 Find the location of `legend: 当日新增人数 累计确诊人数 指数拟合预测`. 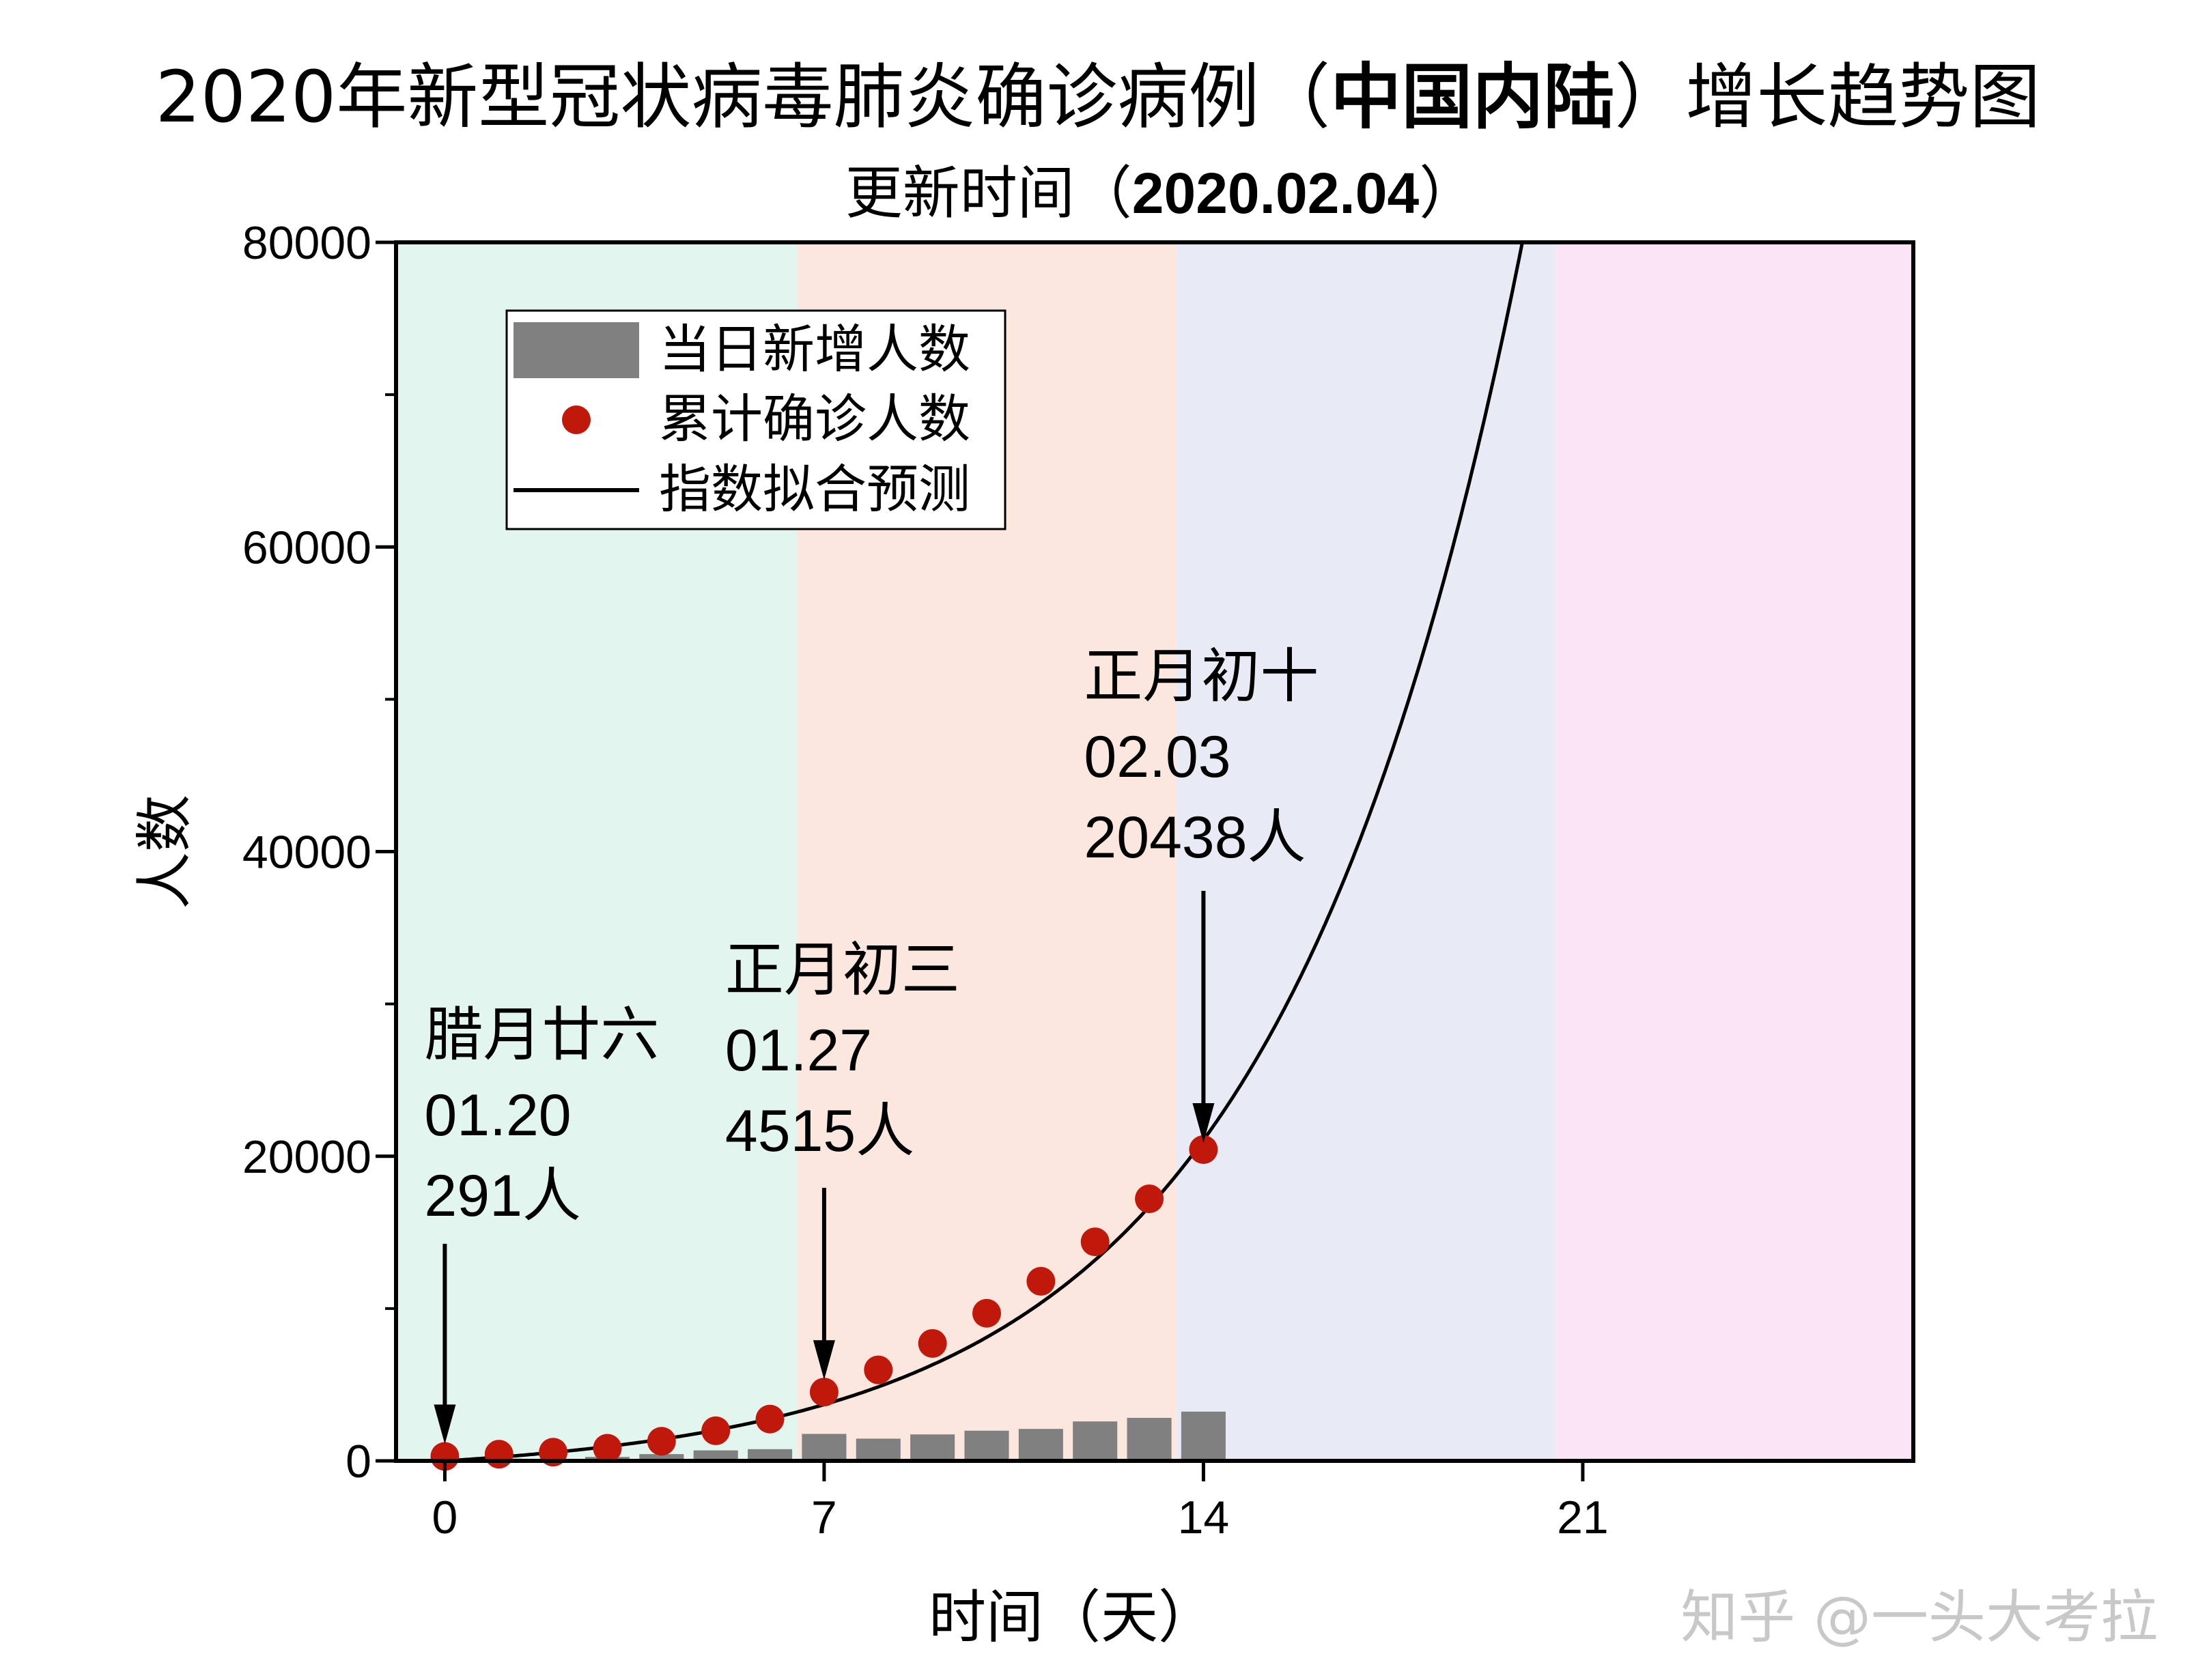

legend: 当日新增人数 累计确诊人数 指数拟合预测 is located at coordinates (756, 419).